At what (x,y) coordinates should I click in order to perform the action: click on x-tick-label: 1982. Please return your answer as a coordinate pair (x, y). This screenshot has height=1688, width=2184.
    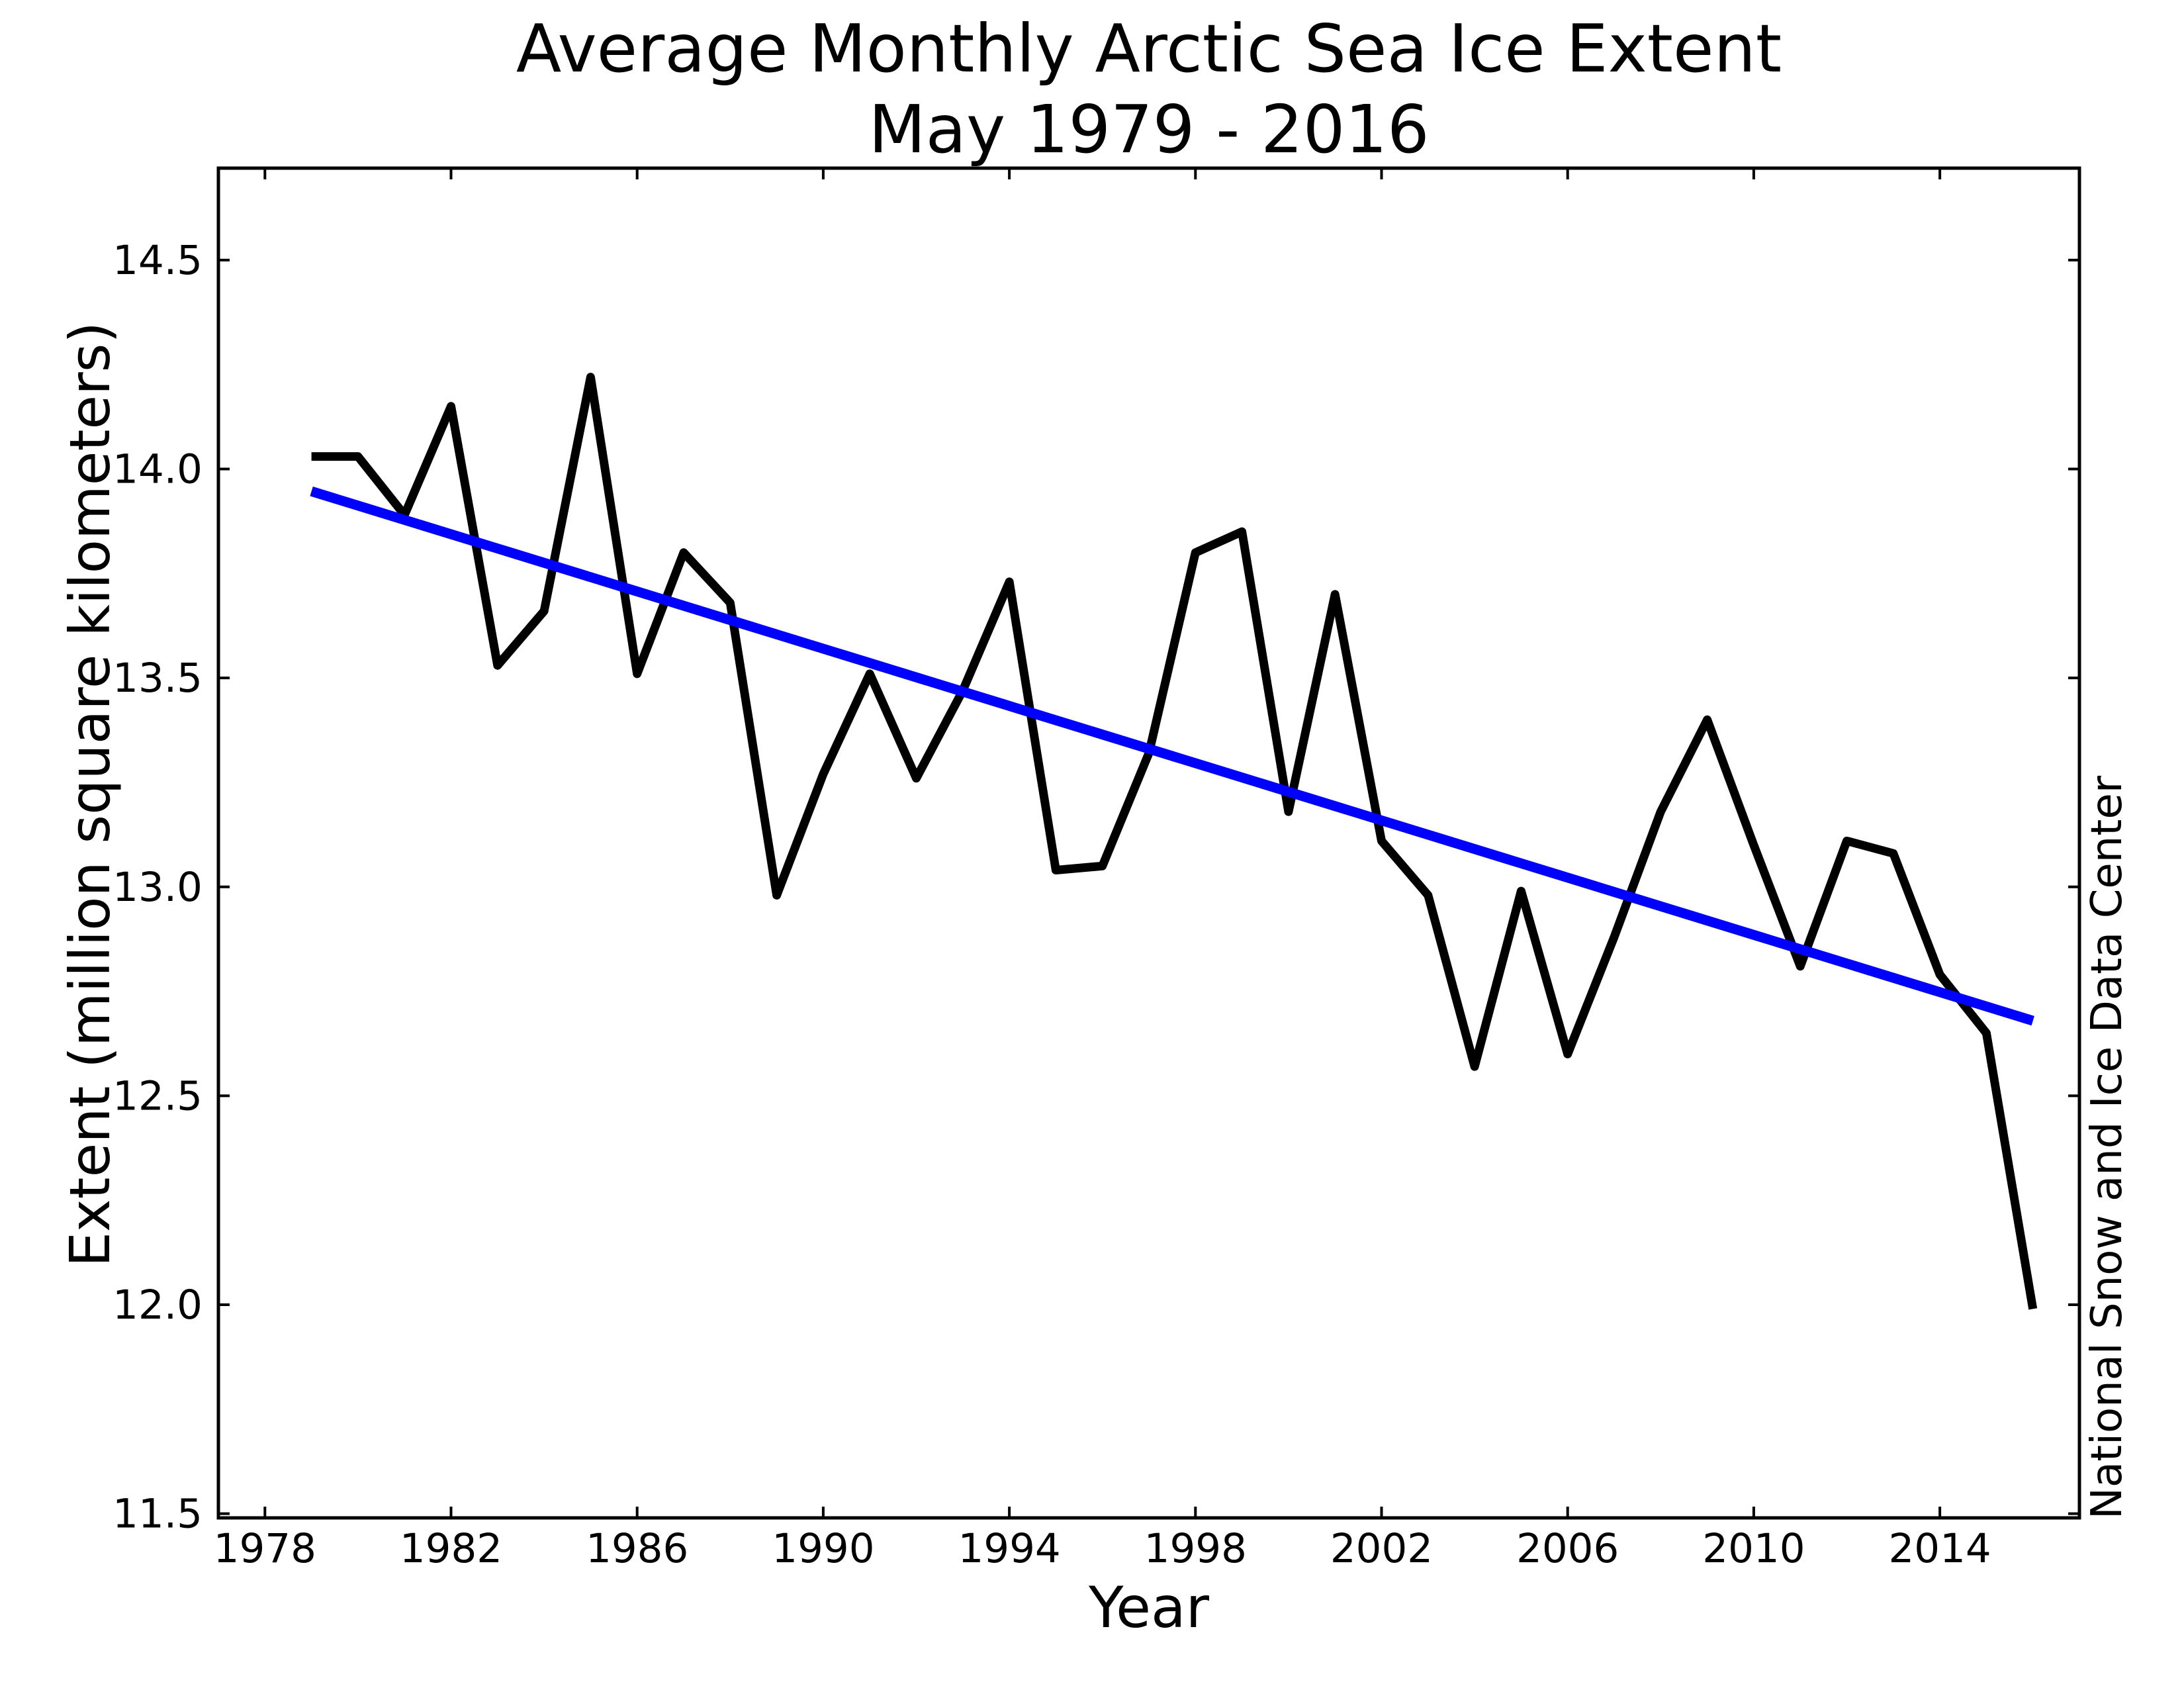
    Looking at the image, I should click on (451, 1548).